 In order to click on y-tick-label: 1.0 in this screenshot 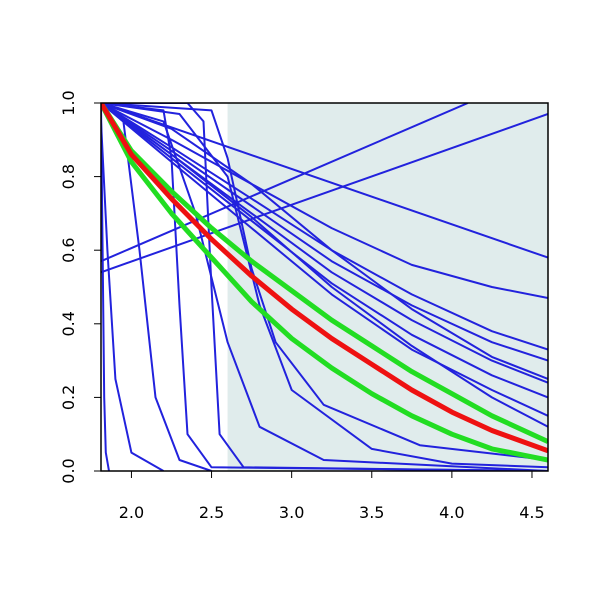, I will do `click(68, 102)`.